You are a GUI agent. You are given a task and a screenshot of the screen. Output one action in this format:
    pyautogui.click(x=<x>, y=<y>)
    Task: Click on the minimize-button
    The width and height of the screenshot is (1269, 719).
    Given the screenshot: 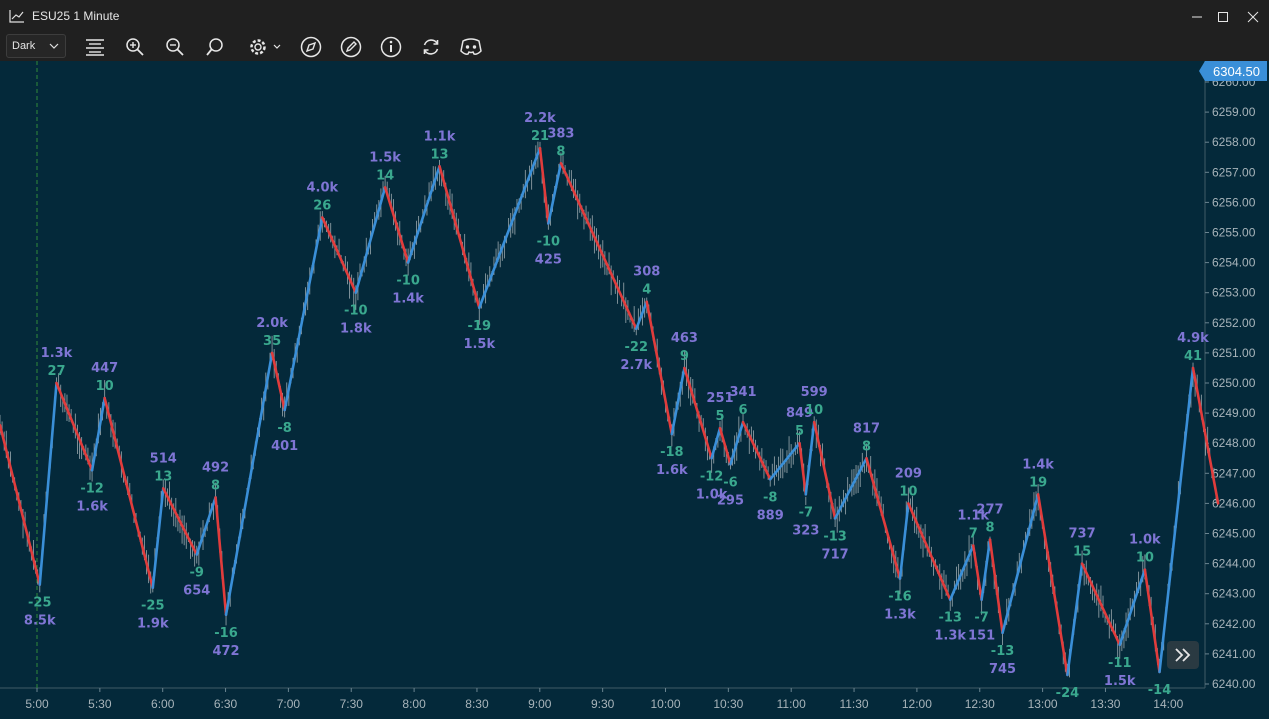 What is the action you would take?
    pyautogui.click(x=1197, y=17)
    